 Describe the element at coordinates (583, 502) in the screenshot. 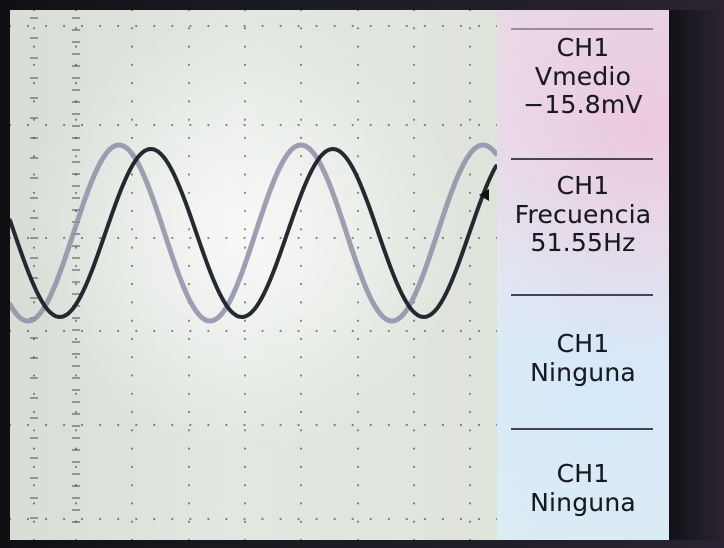

I see `measurement-4-name: Ninguna` at that location.